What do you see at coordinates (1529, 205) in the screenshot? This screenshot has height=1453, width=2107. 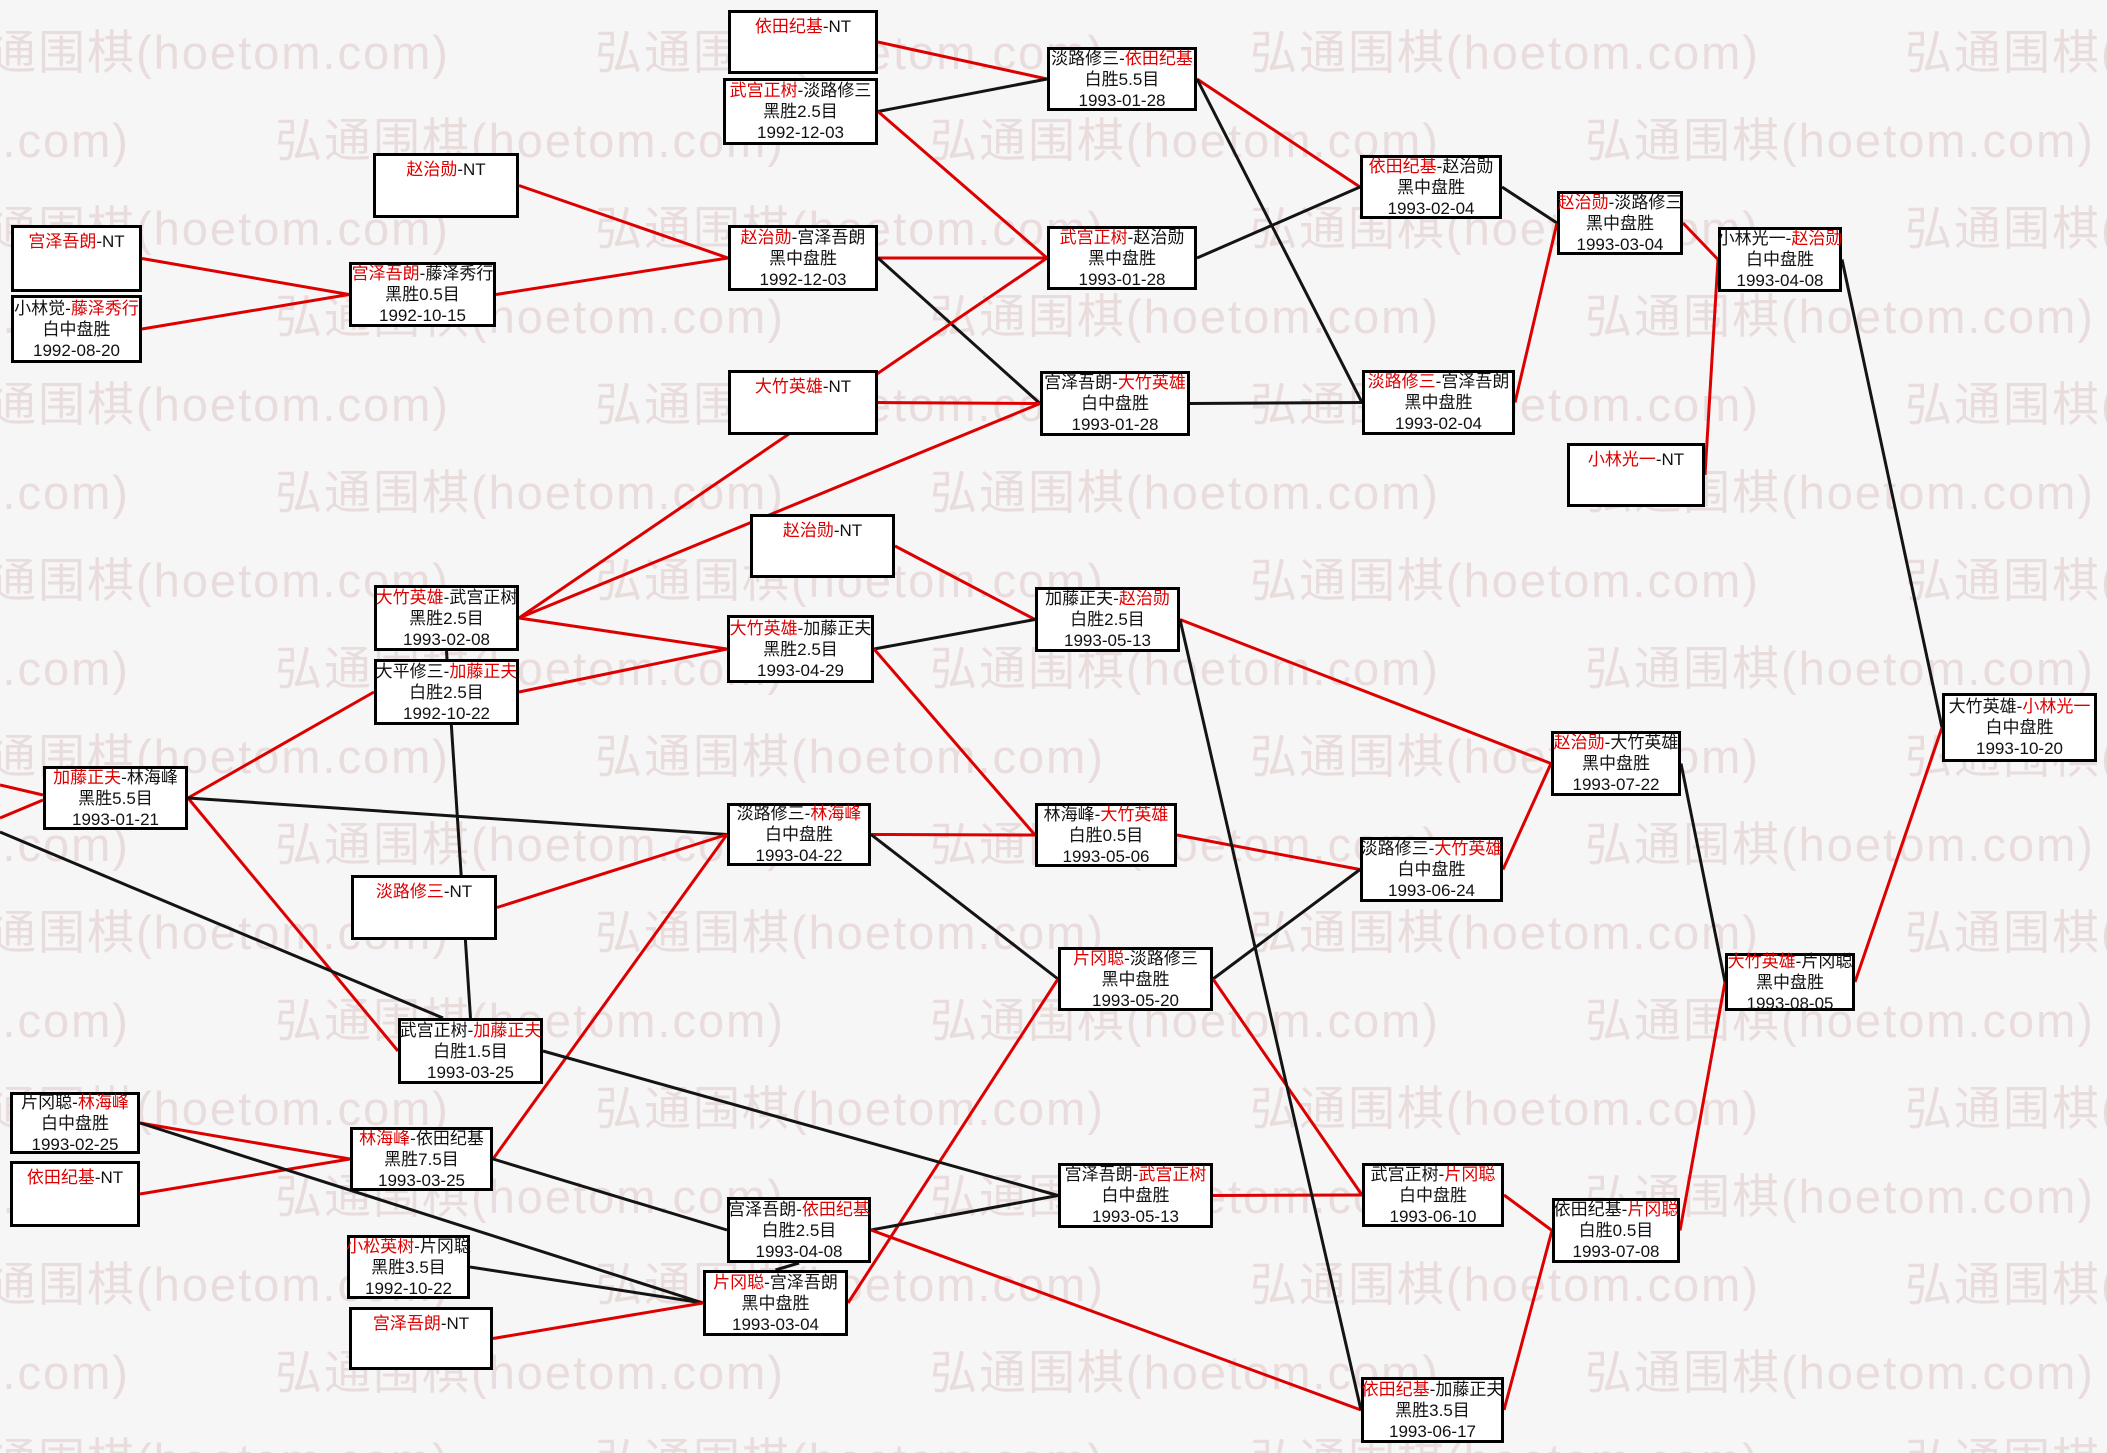 I see `progression-line-L-M` at bounding box center [1529, 205].